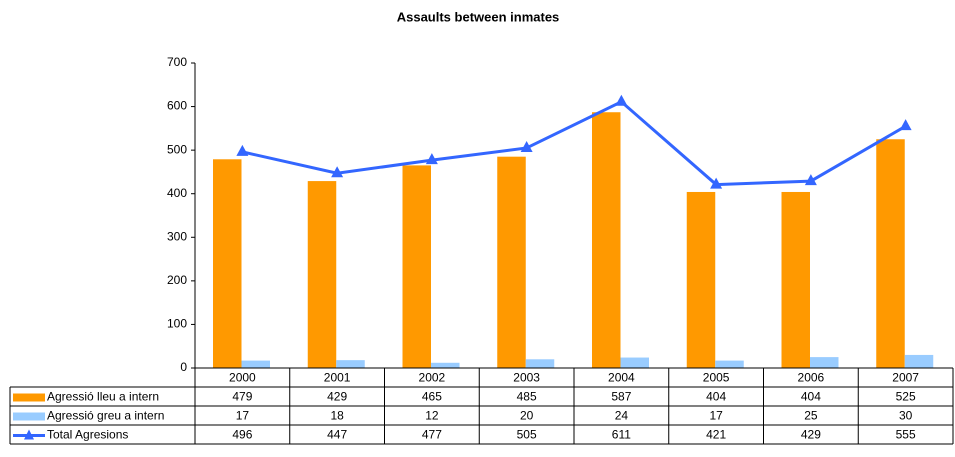 This screenshot has height=457, width=955. Describe the element at coordinates (906, 416) in the screenshot. I see `table-cell: 30` at that location.